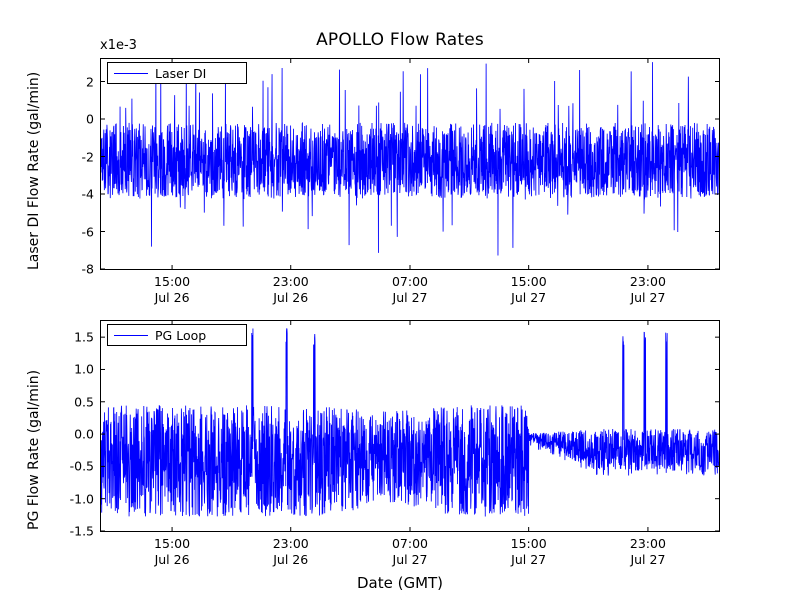 This screenshot has width=800, height=600. What do you see at coordinates (84, 369) in the screenshot?
I see `y-tick-label: 1.0` at bounding box center [84, 369].